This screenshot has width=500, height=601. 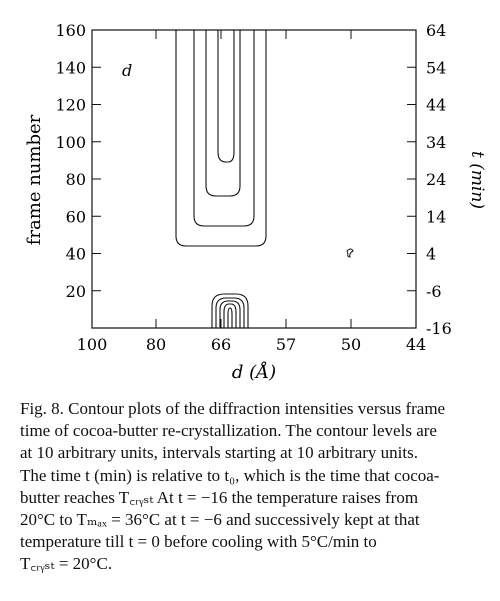 I want to click on y-right-tick-label: 54, so click(x=436, y=67).